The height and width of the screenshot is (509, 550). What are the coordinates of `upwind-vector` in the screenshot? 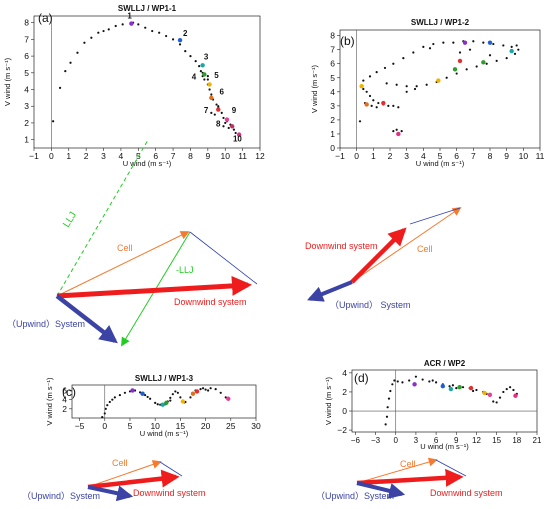 It's located at (110, 493).